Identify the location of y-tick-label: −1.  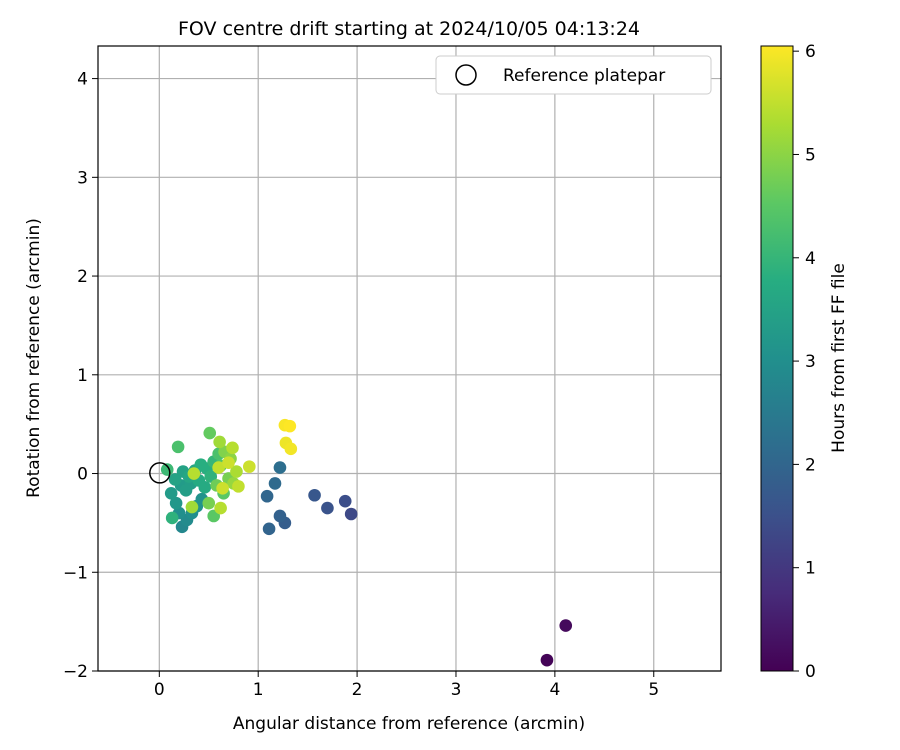
(75, 573).